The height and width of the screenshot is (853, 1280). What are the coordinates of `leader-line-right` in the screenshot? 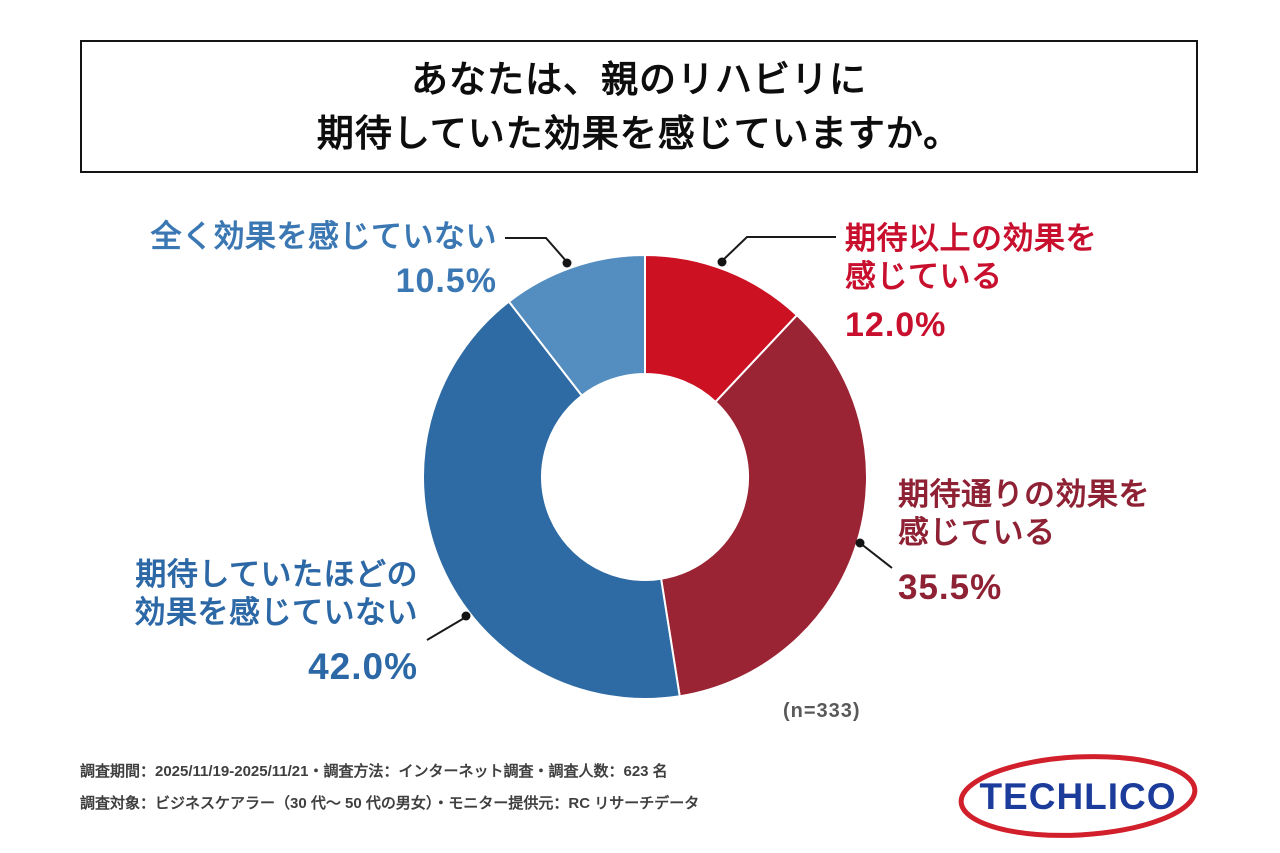 It's located at (876, 555).